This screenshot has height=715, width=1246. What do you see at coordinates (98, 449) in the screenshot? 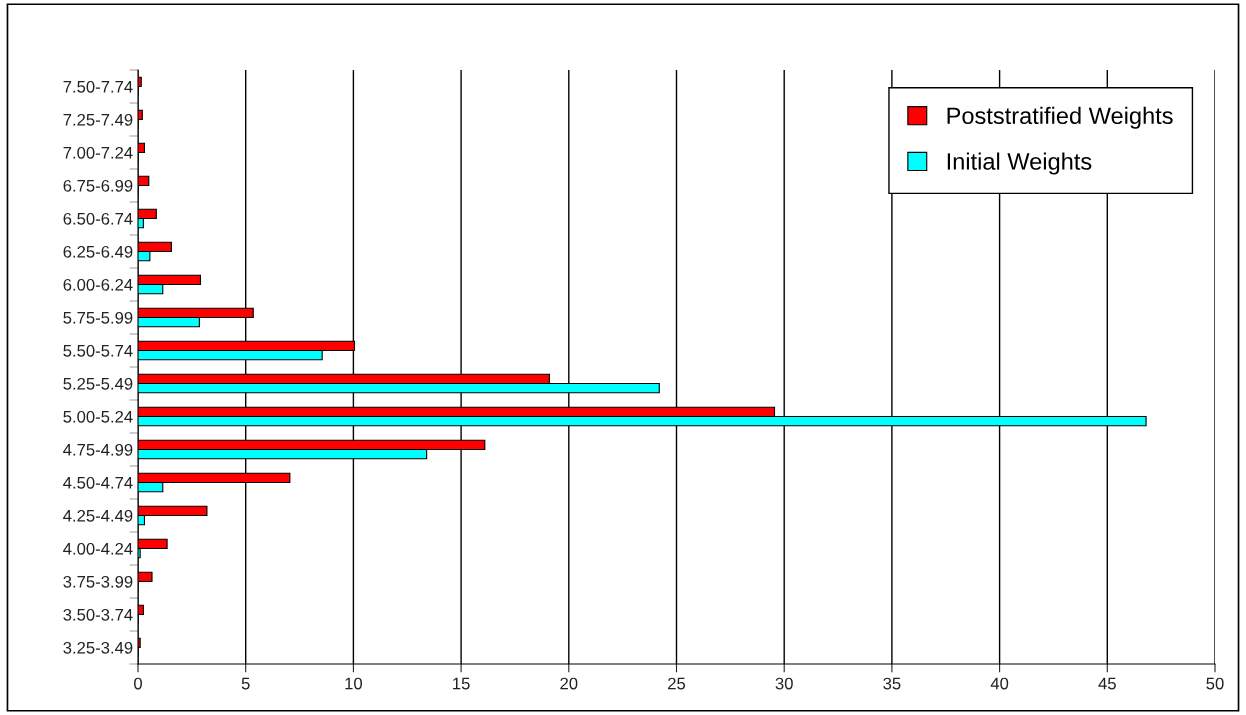
I see `y-tick-label: 4.75-4.99` at bounding box center [98, 449].